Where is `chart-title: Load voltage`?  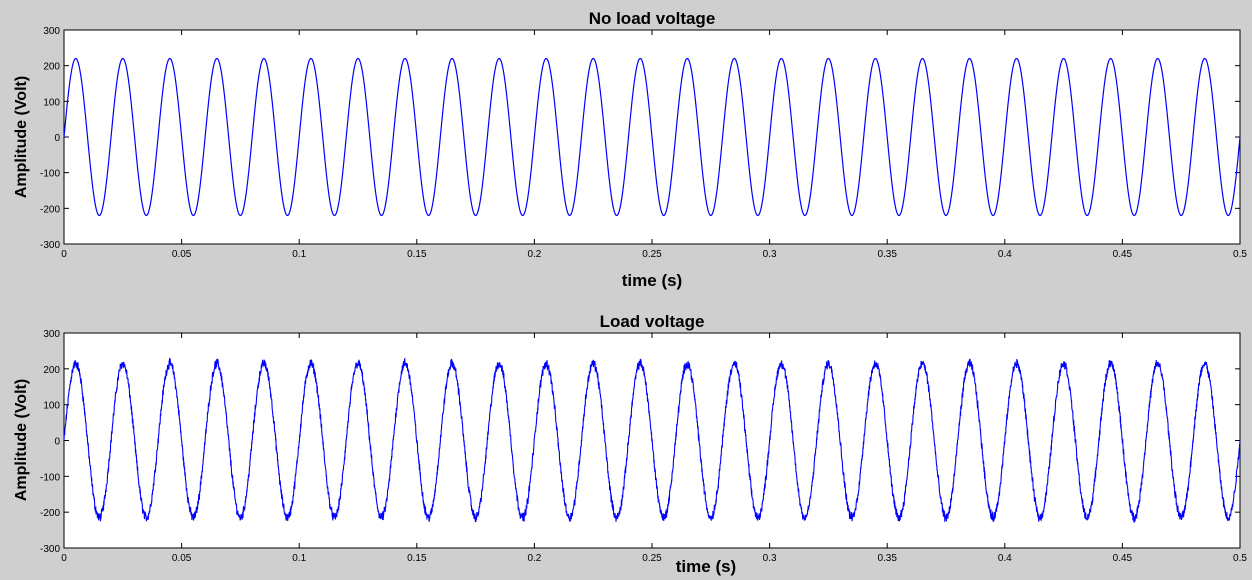 chart-title: Load voltage is located at coordinates (652, 321).